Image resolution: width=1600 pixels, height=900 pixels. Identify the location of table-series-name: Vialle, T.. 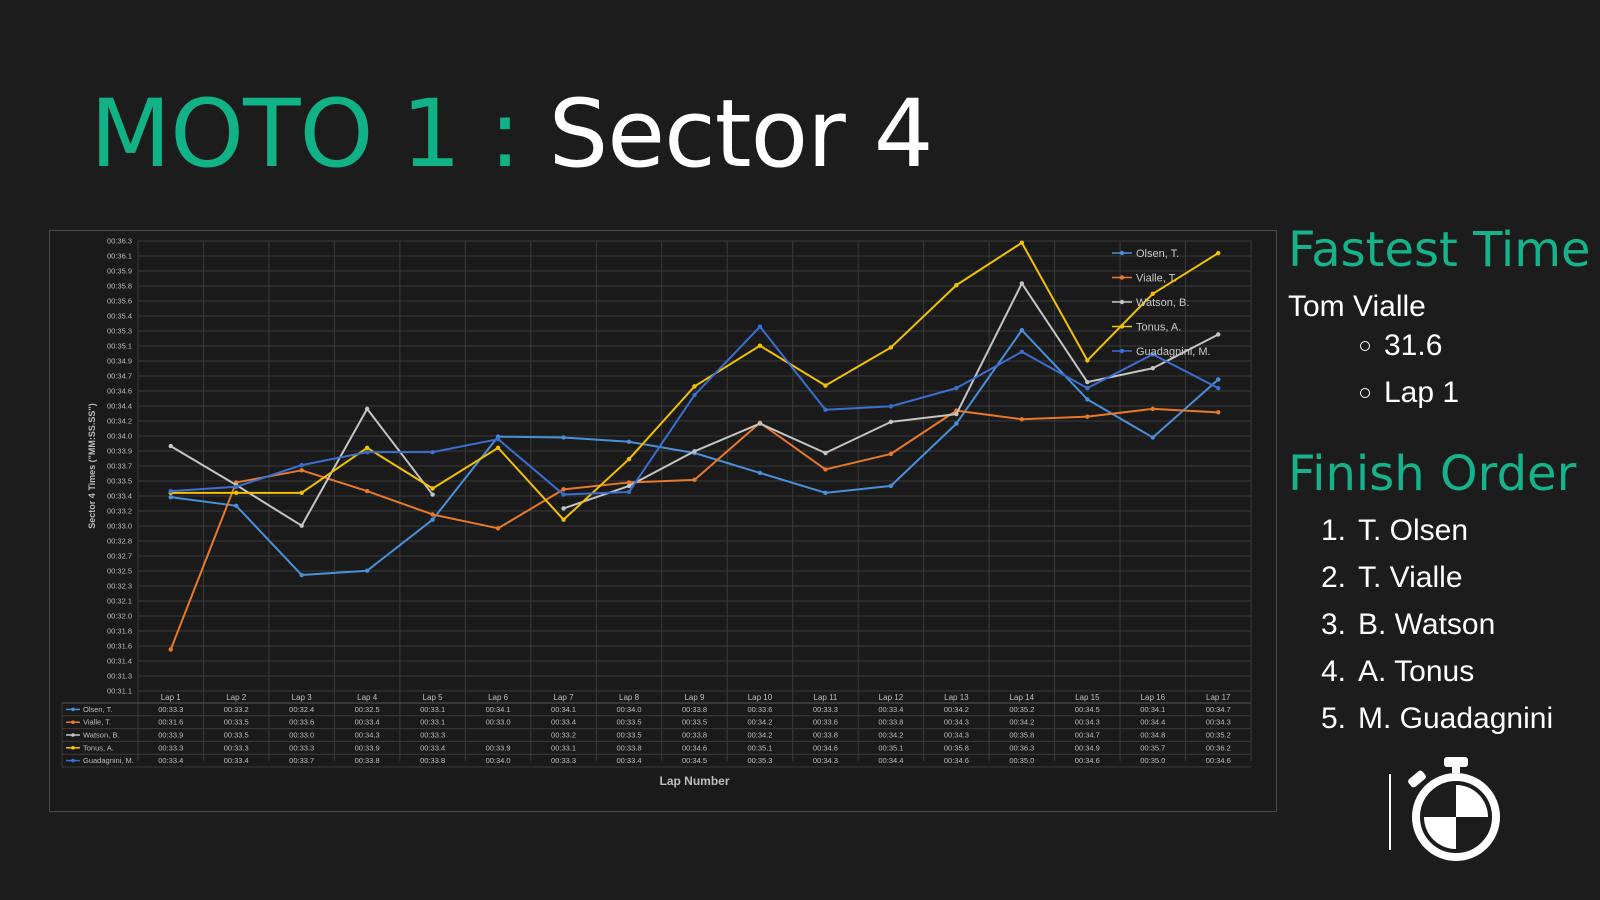
(97, 722).